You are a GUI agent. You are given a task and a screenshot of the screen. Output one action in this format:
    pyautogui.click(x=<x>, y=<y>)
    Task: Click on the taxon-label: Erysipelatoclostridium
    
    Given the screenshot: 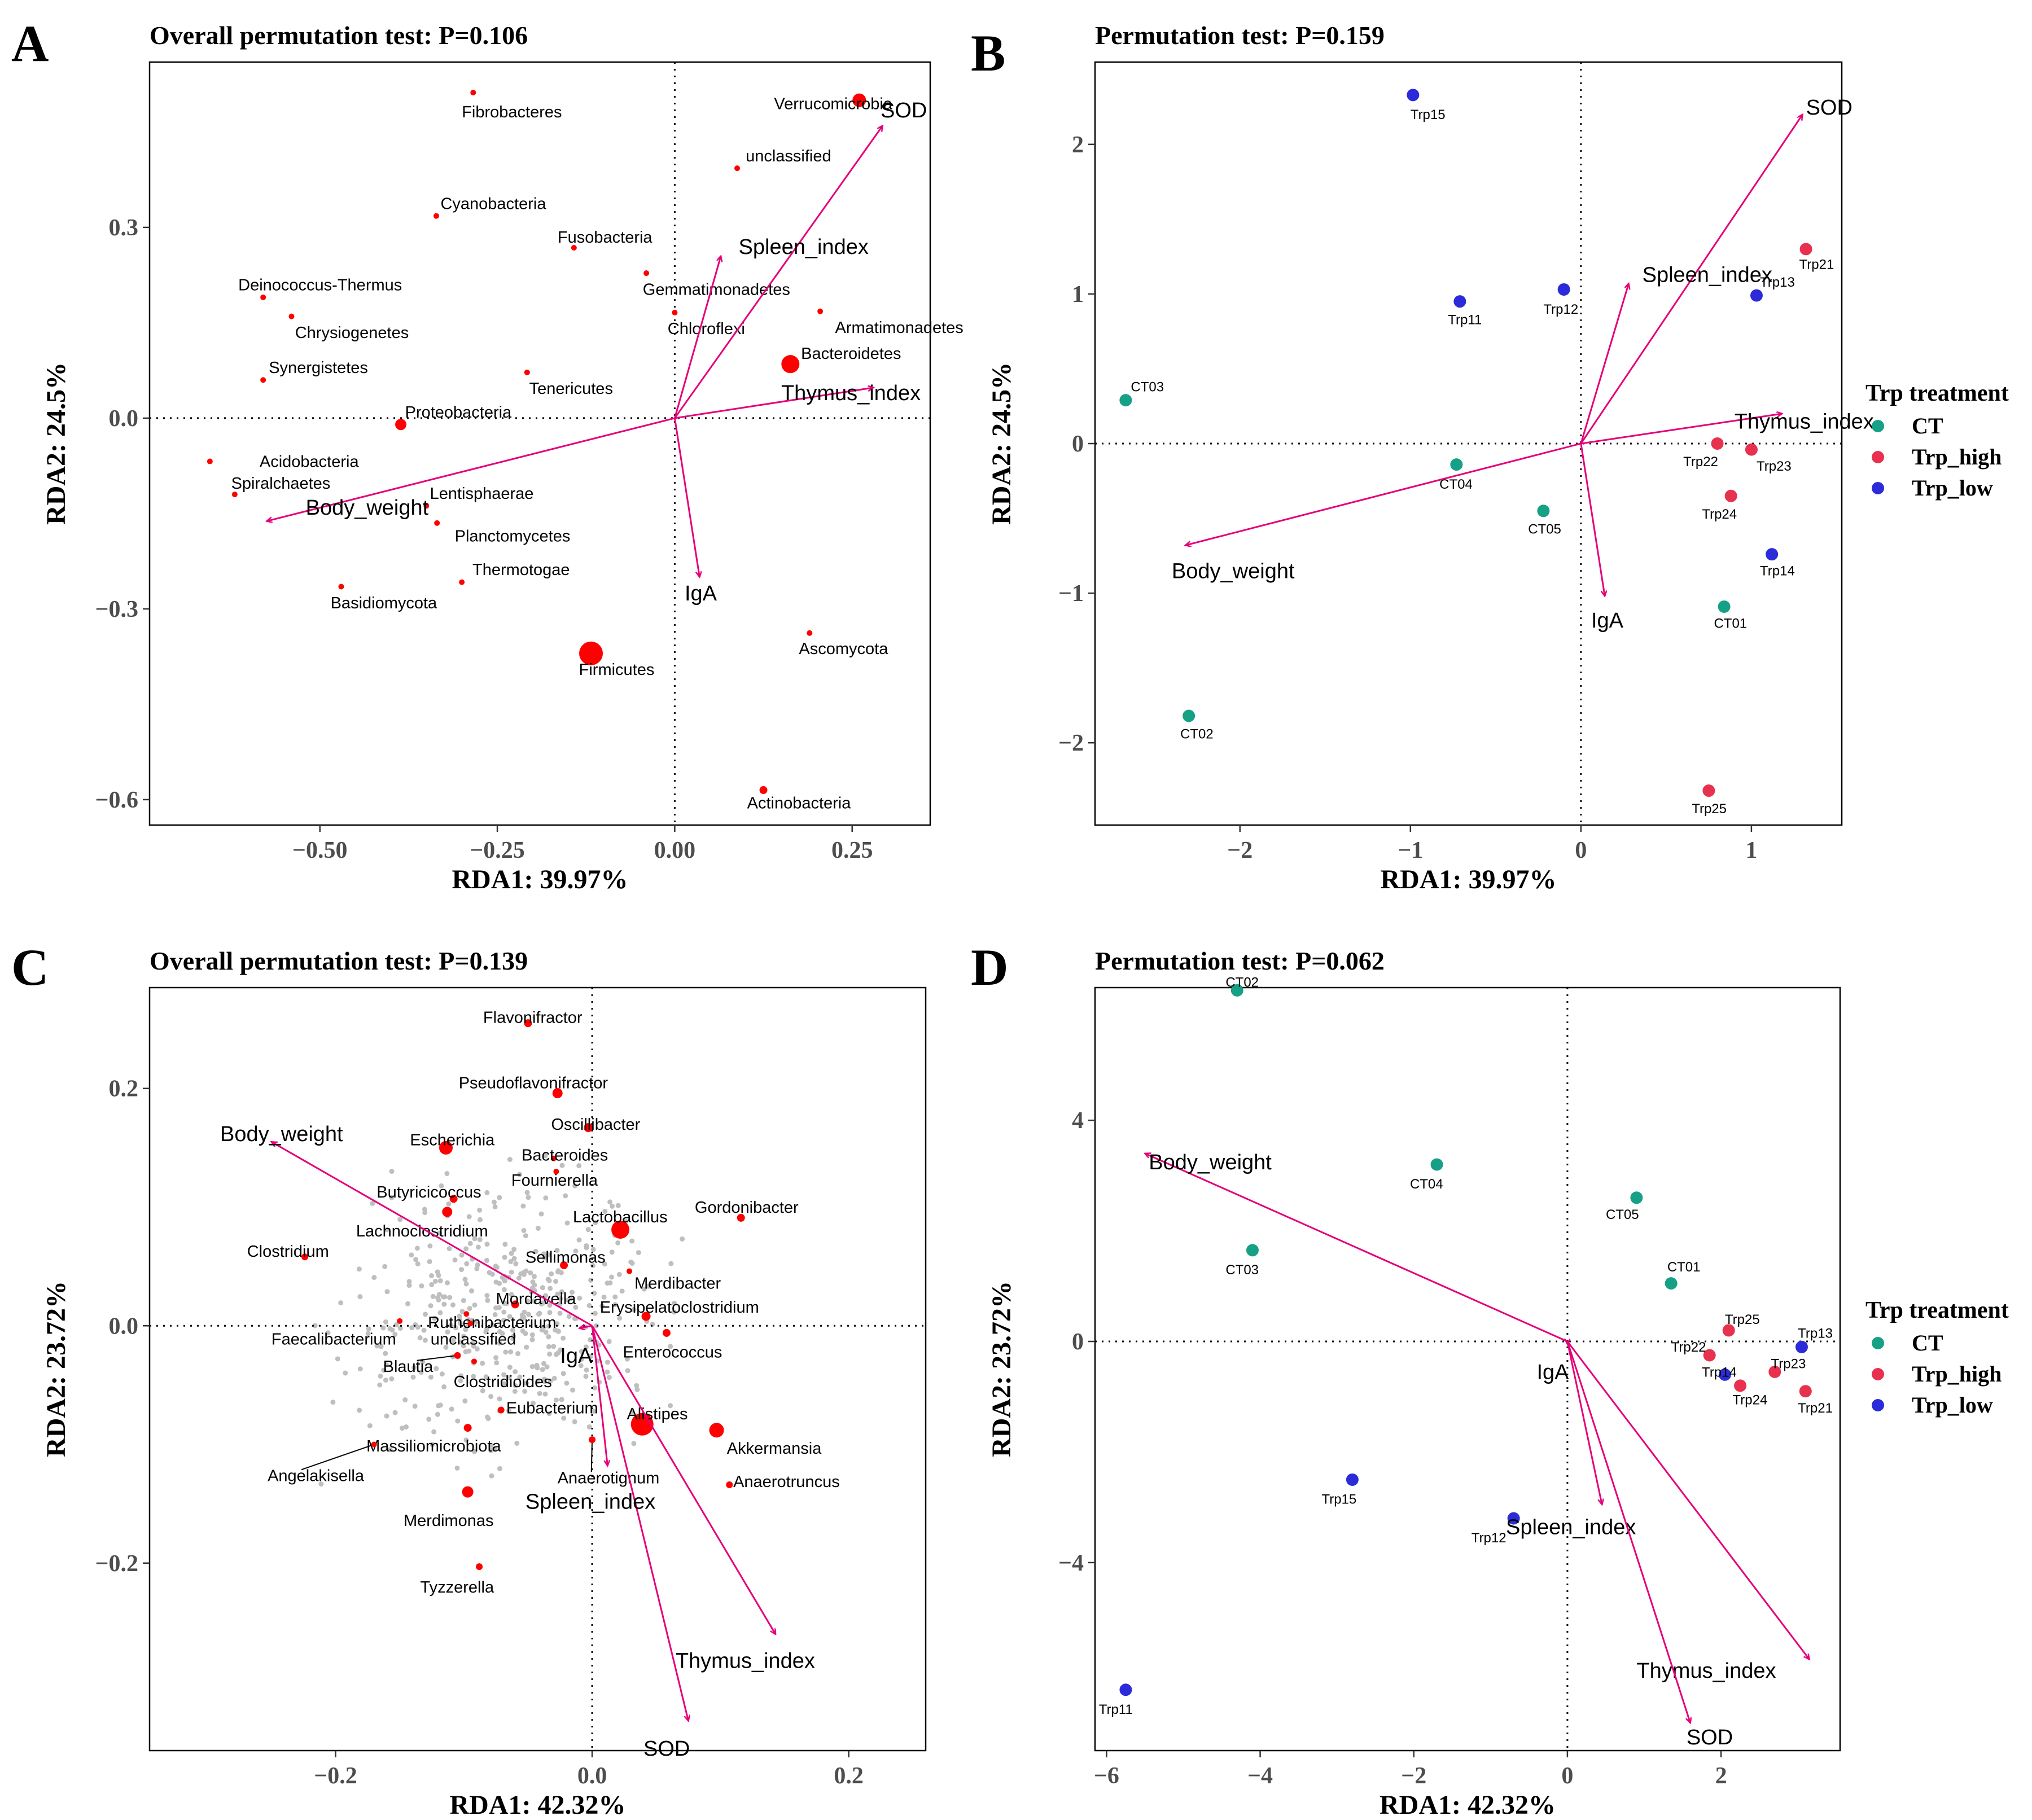 What is the action you would take?
    pyautogui.click(x=679, y=1308)
    